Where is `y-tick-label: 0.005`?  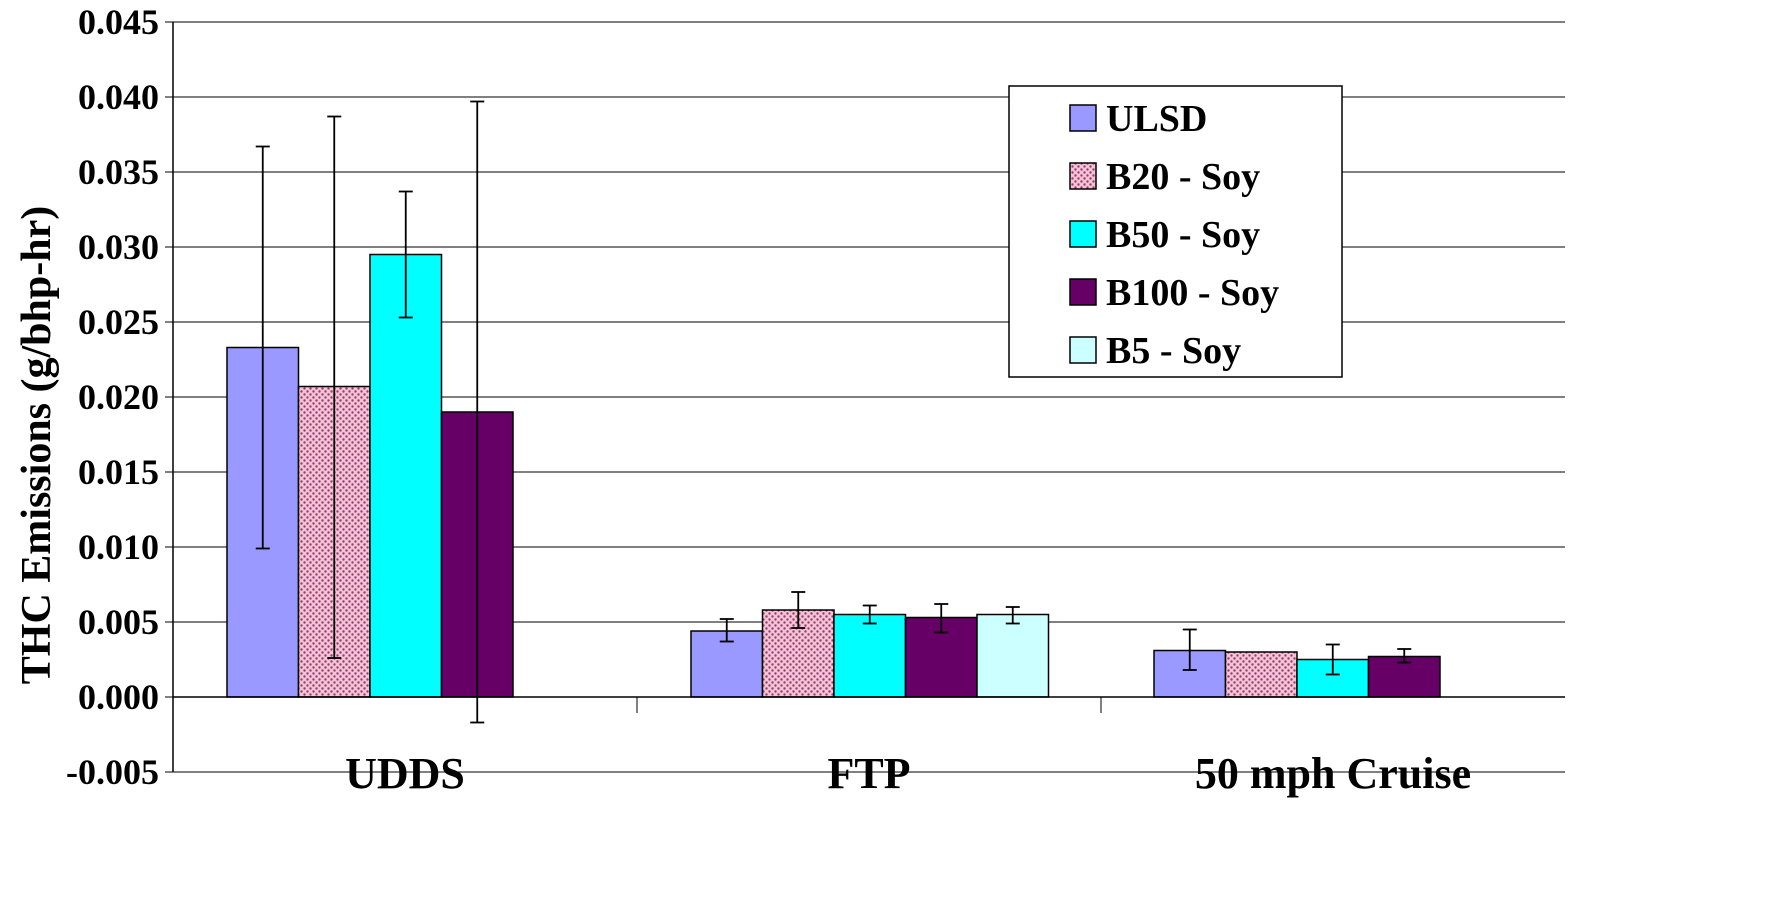 y-tick-label: 0.005 is located at coordinates (118, 622).